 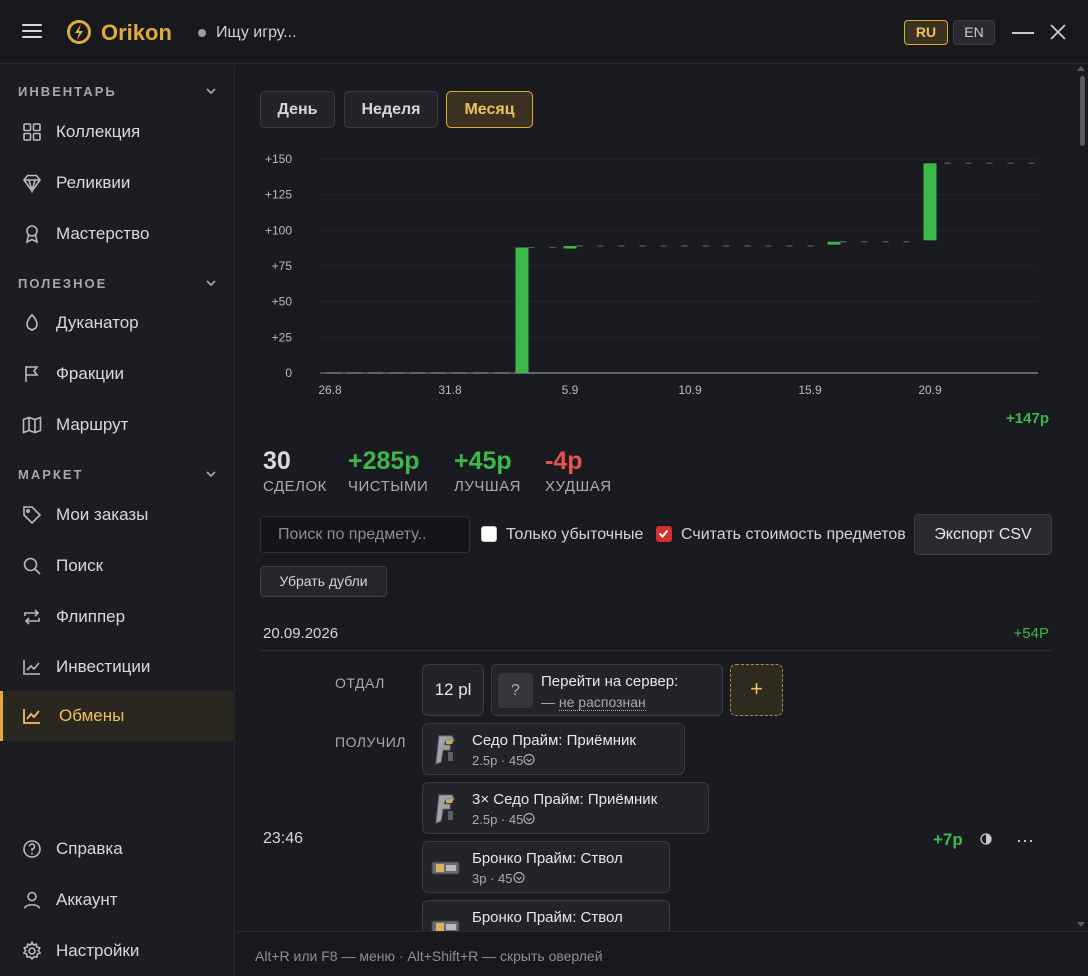 What do you see at coordinates (283, 838) in the screenshot?
I see `trade-time: 23:46` at bounding box center [283, 838].